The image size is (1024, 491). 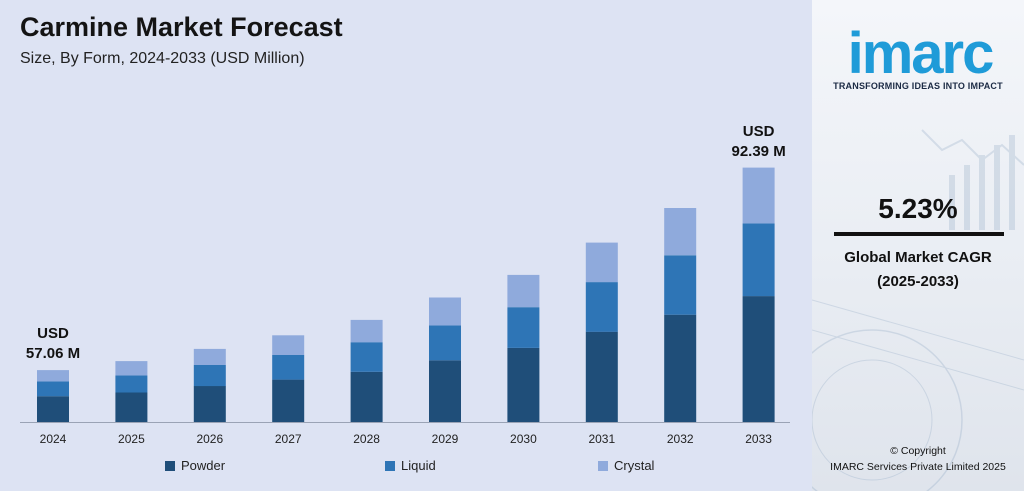 What do you see at coordinates (680, 285) in the screenshot?
I see `bar-liquid-2032` at bounding box center [680, 285].